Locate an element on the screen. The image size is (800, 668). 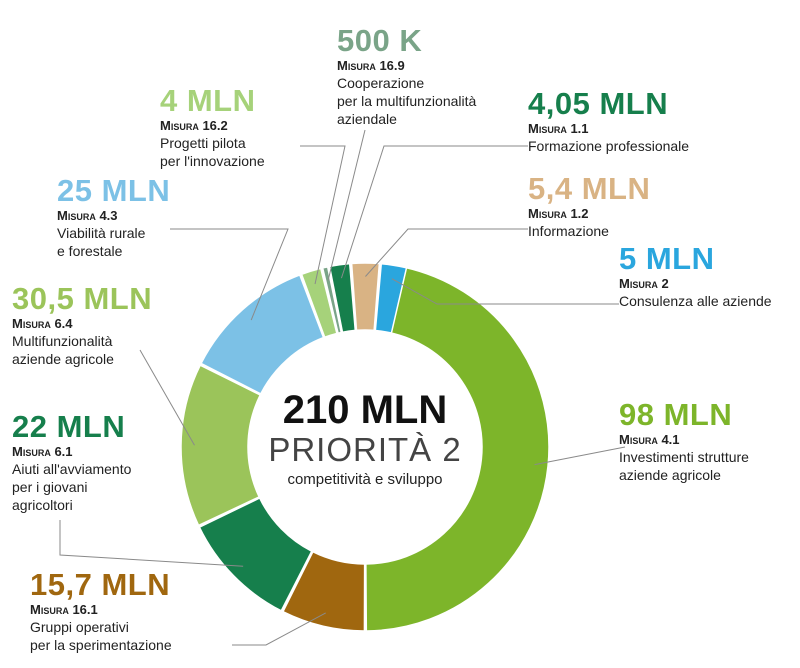
slice-m41 is located at coordinates (457, 449).